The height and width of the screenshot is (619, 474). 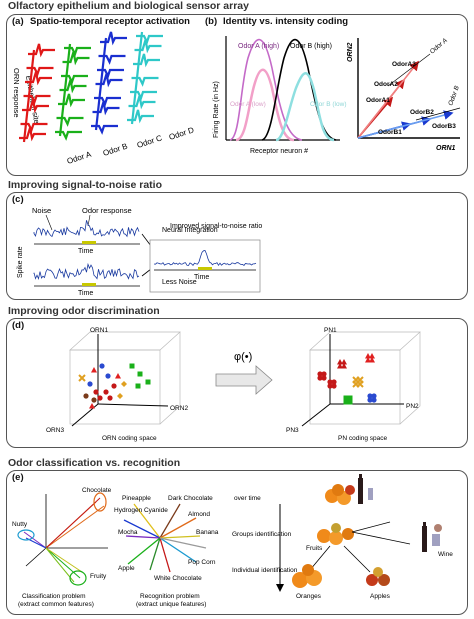 I want to click on individual-identification-label: Individual identification, so click(x=265, y=570).